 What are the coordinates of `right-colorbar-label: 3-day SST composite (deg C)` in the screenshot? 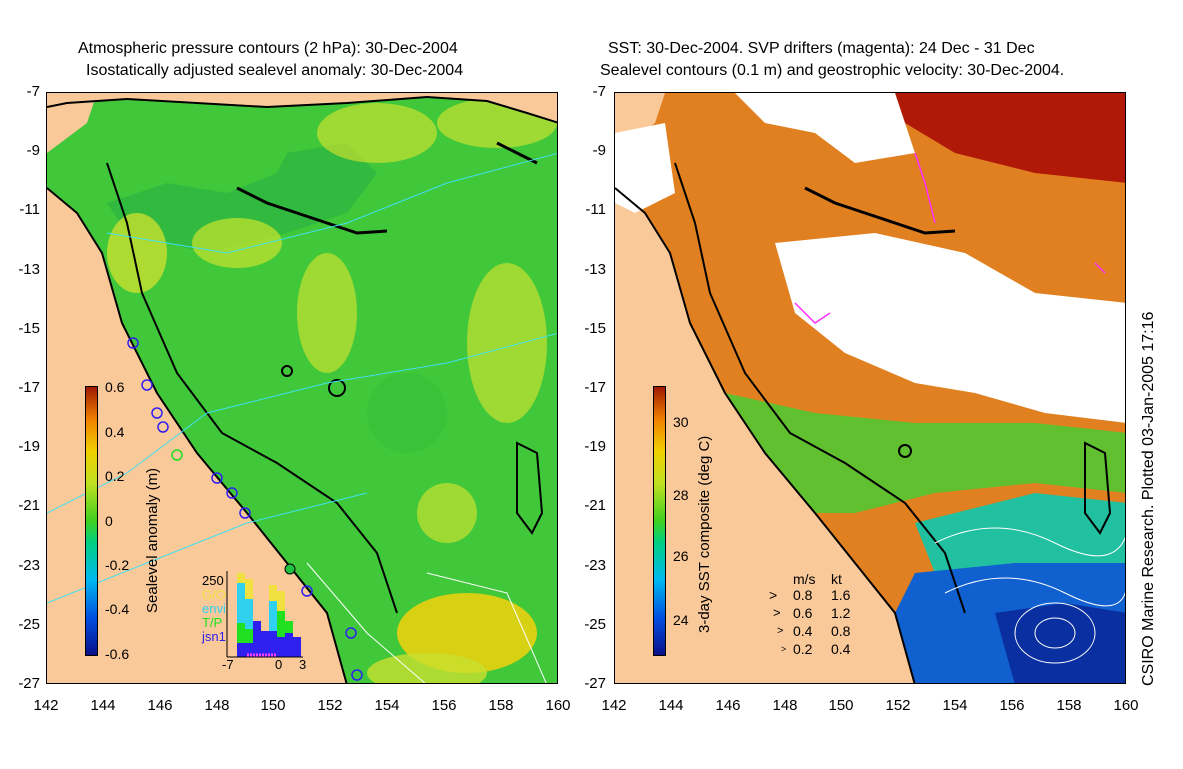 It's located at (704, 534).